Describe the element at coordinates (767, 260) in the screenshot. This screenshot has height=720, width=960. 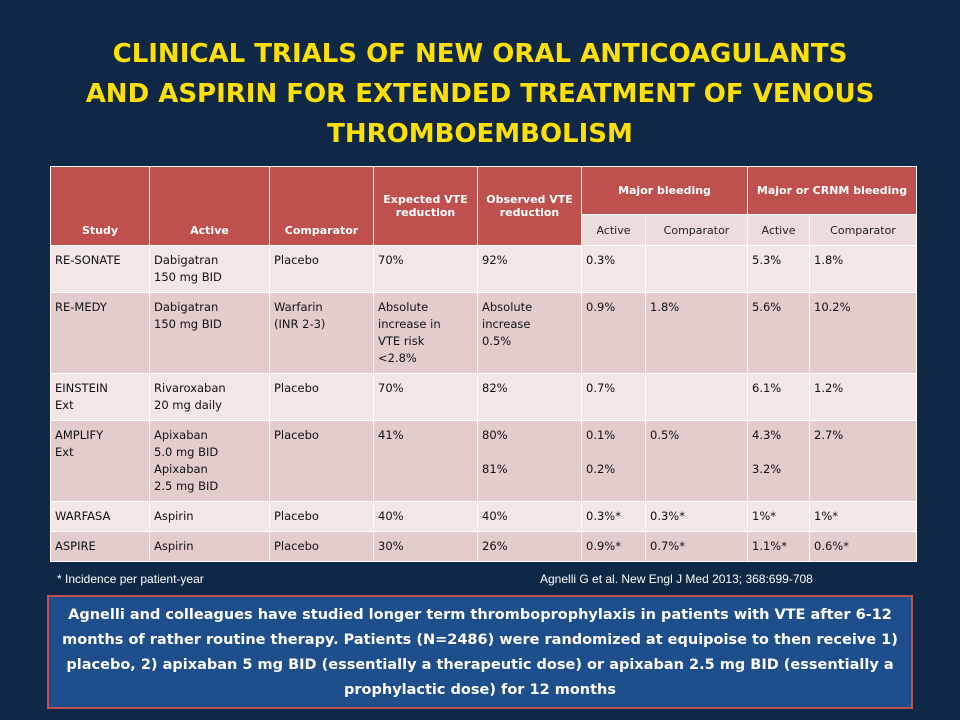
I see `cell-line: 5.3%` at that location.